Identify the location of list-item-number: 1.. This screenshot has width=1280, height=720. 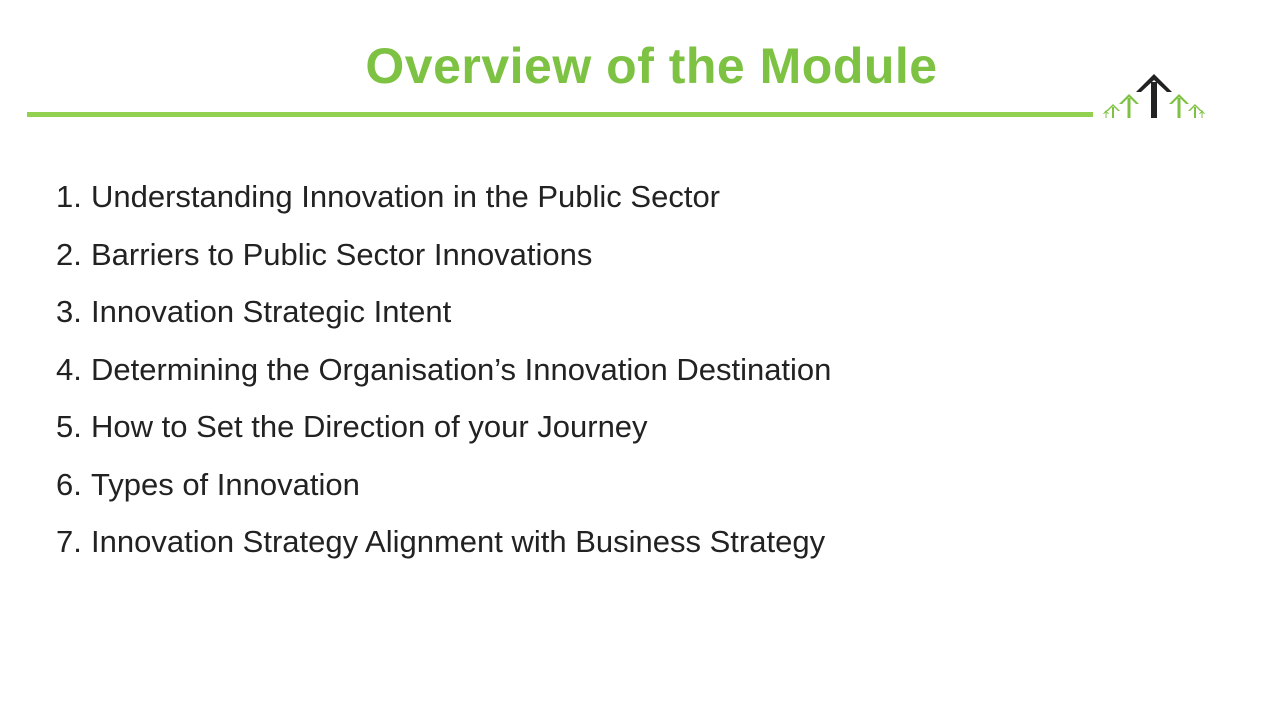
(69, 196).